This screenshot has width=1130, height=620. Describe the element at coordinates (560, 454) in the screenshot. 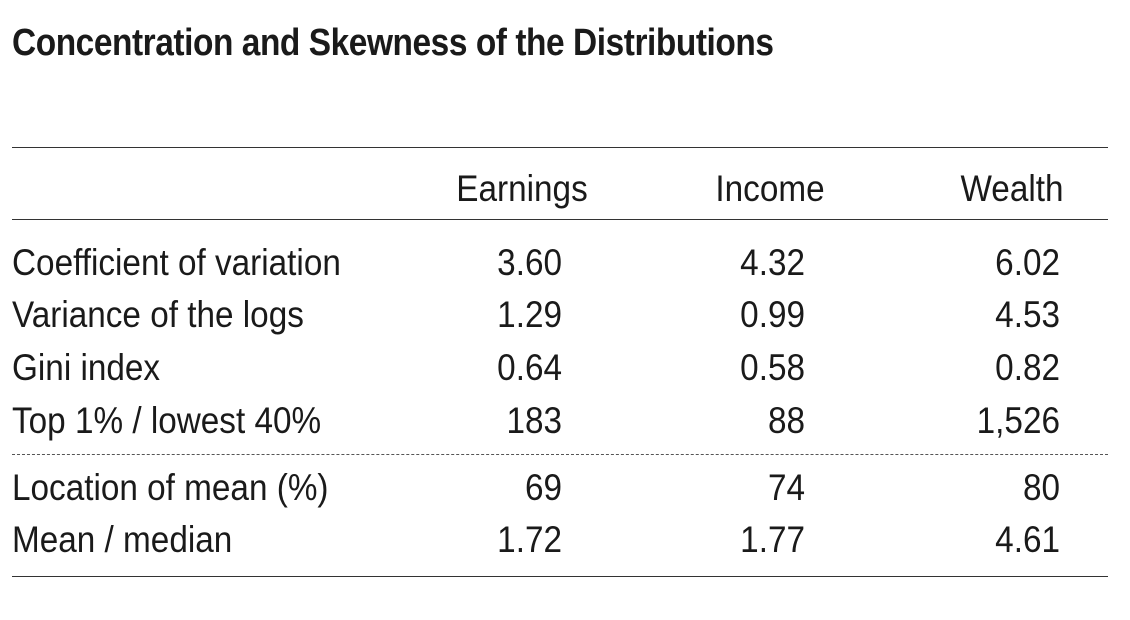

I see `group-separator` at that location.